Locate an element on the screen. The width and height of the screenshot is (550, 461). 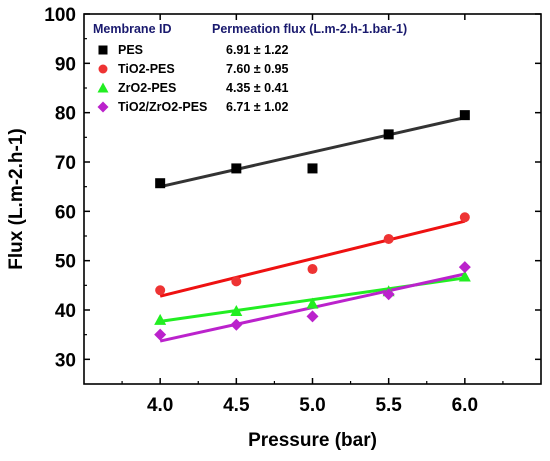
x-tick-label: 4.5 is located at coordinates (236, 405).